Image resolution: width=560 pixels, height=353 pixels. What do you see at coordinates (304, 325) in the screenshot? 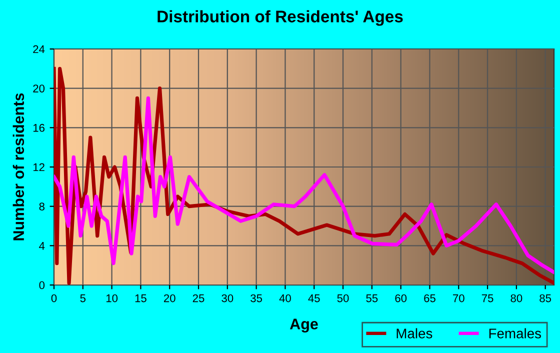
I see `x-axis-title: Age` at bounding box center [304, 325].